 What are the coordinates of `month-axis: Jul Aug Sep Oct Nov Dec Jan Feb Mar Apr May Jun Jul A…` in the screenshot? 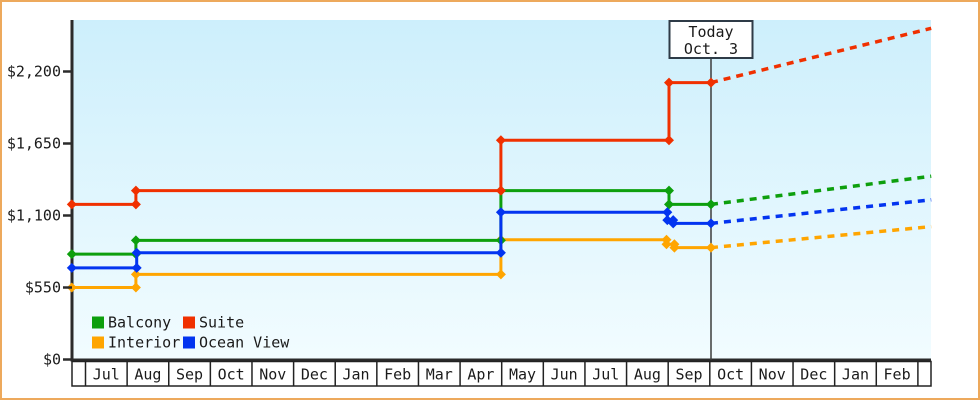 It's located at (501, 373).